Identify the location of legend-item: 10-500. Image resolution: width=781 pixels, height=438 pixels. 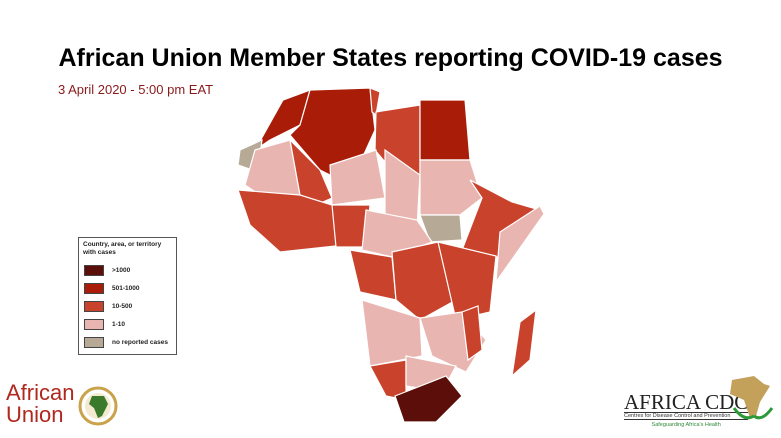
(130, 306).